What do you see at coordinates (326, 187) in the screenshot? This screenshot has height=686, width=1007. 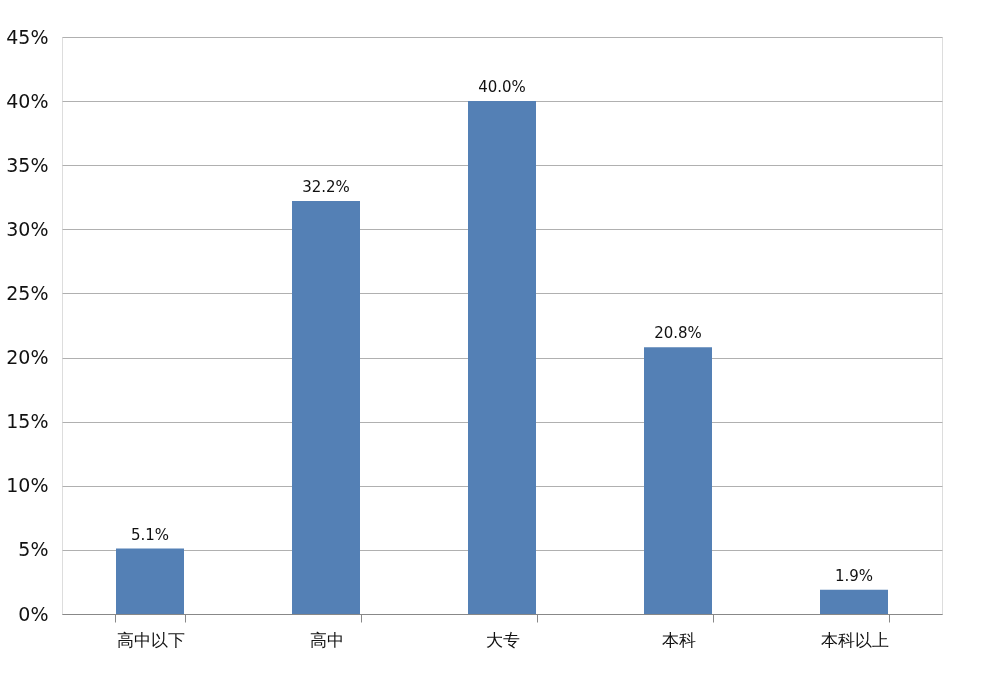 I see `data-label: 32.2%` at bounding box center [326, 187].